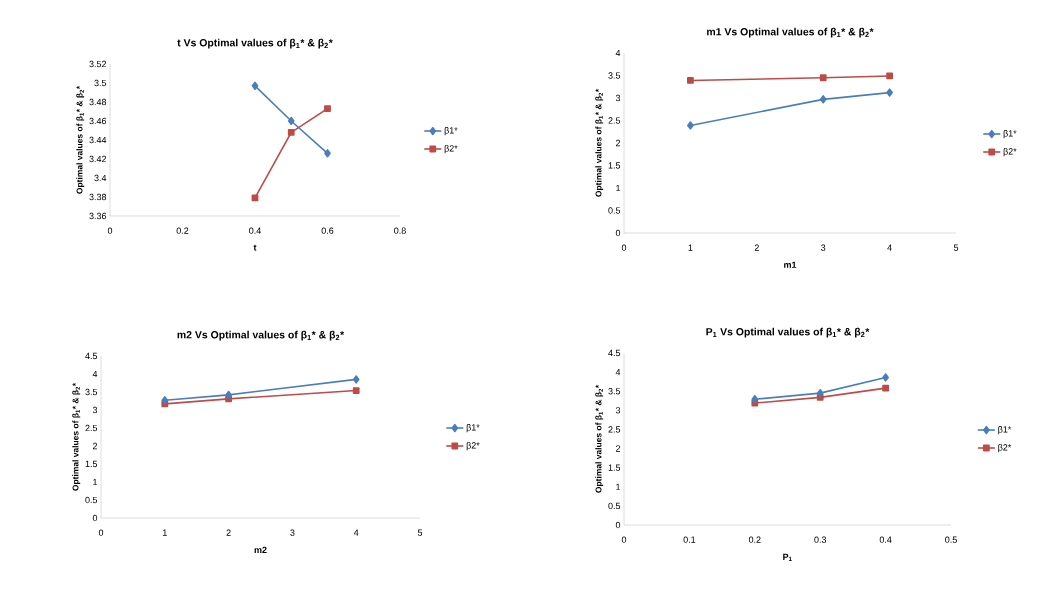  I want to click on x-tick-label: 0.5, so click(951, 539).